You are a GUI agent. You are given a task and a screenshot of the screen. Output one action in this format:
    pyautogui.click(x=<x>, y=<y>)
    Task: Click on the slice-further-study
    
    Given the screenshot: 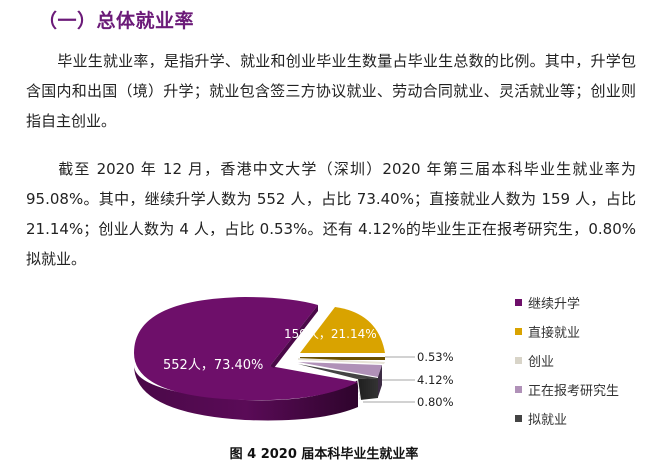 What is the action you would take?
    pyautogui.click(x=246, y=349)
    